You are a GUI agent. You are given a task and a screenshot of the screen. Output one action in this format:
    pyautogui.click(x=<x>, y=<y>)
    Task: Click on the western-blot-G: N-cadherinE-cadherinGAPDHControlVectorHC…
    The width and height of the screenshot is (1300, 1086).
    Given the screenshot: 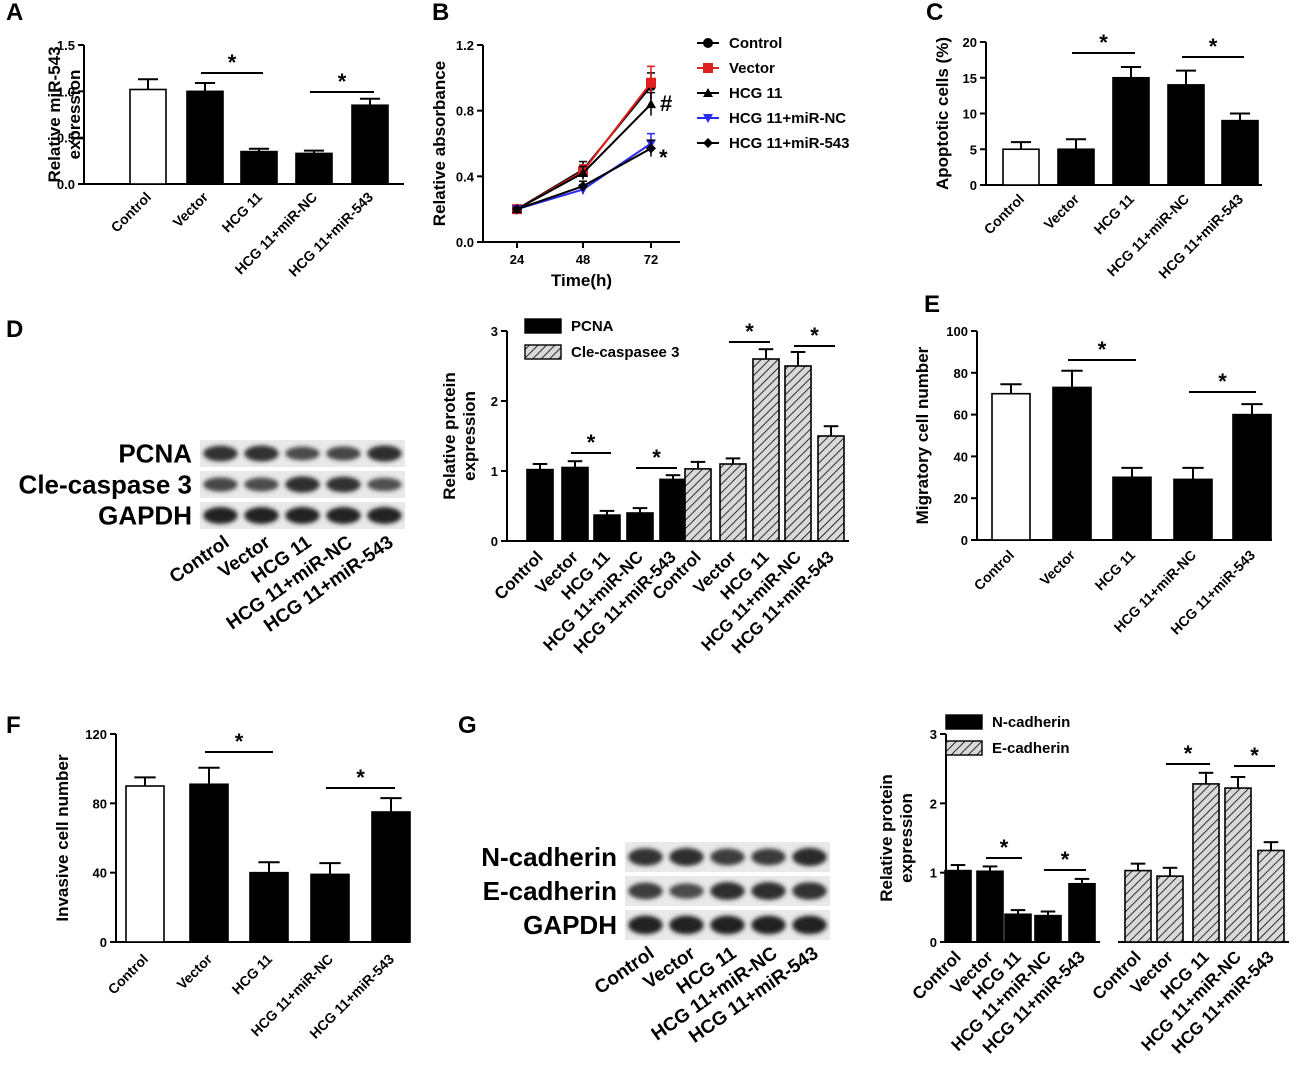 What is the action you would take?
    pyautogui.click(x=655, y=945)
    